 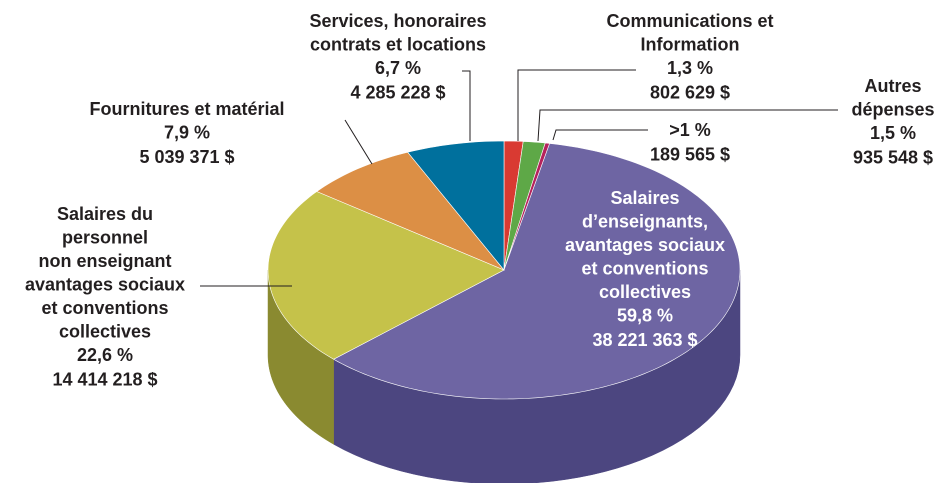 What do you see at coordinates (690, 44) in the screenshot?
I see `slice-label-line: Information` at bounding box center [690, 44].